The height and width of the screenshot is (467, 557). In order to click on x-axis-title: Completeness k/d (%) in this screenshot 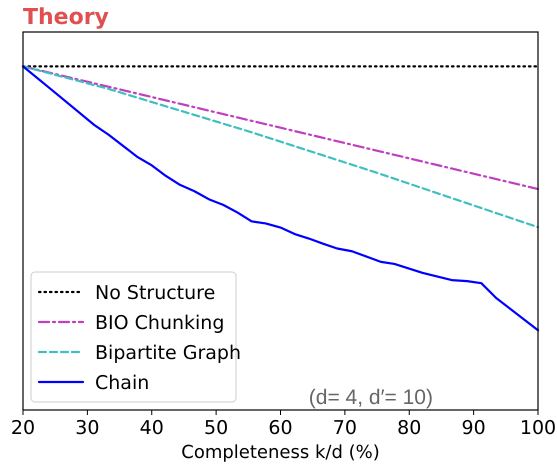, I will do `click(280, 452)`.